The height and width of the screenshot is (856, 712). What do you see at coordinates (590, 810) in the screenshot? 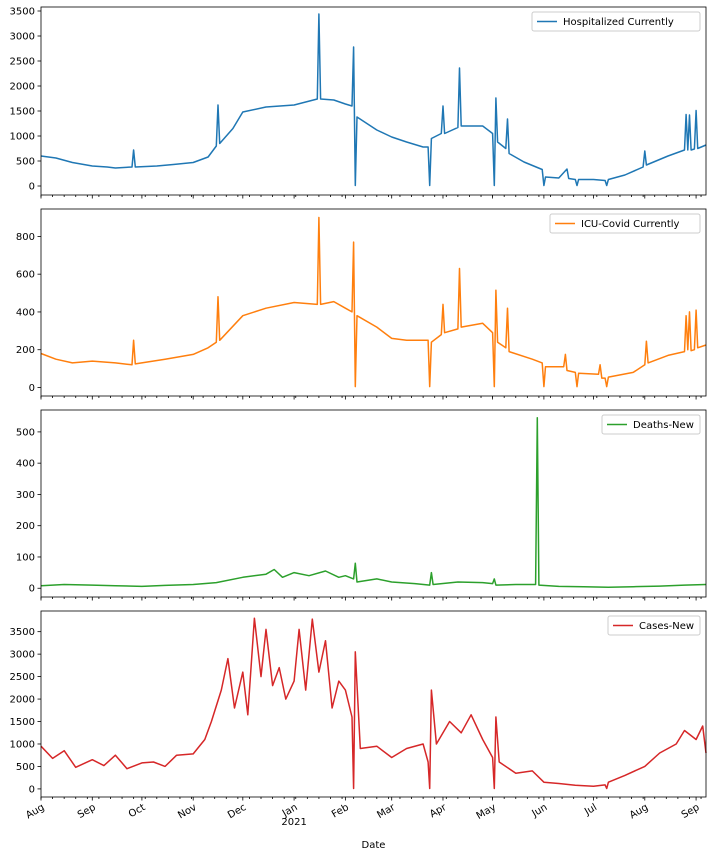
I see `x-tick-label: Jul` at bounding box center [590, 810].